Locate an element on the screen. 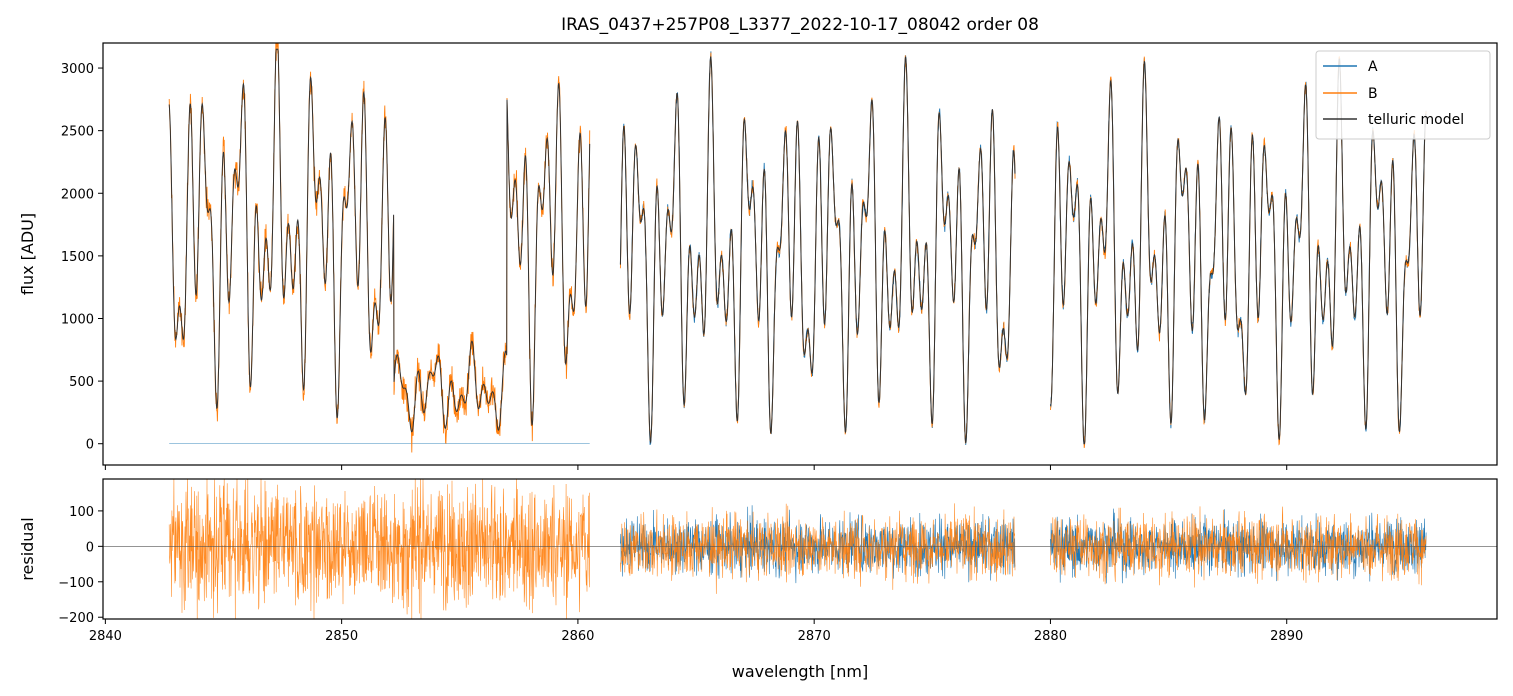  residual-ylabel: residual is located at coordinates (27, 548).